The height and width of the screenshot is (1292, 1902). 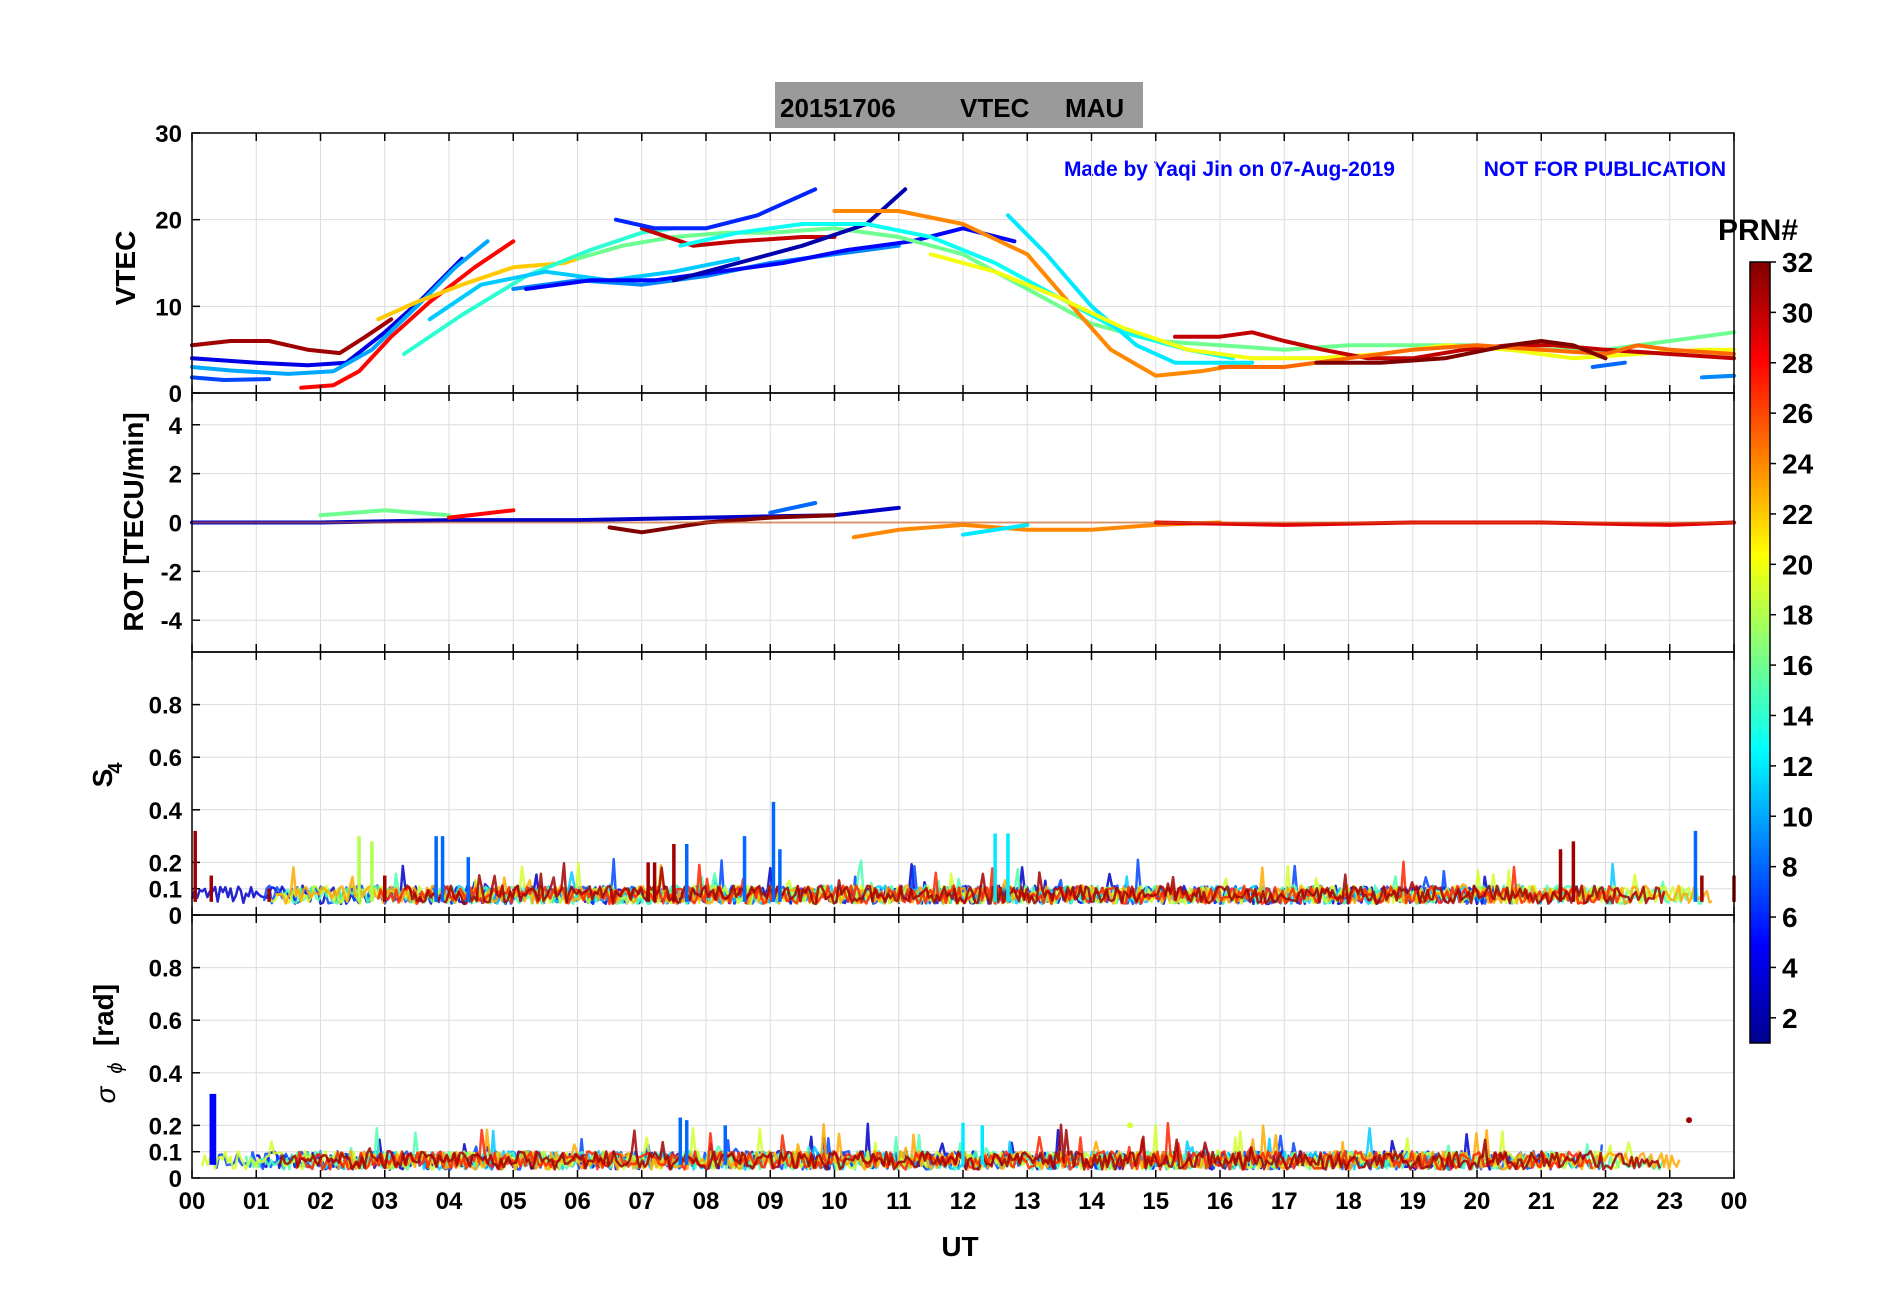 I want to click on y-tick-label: -4, so click(x=172, y=621).